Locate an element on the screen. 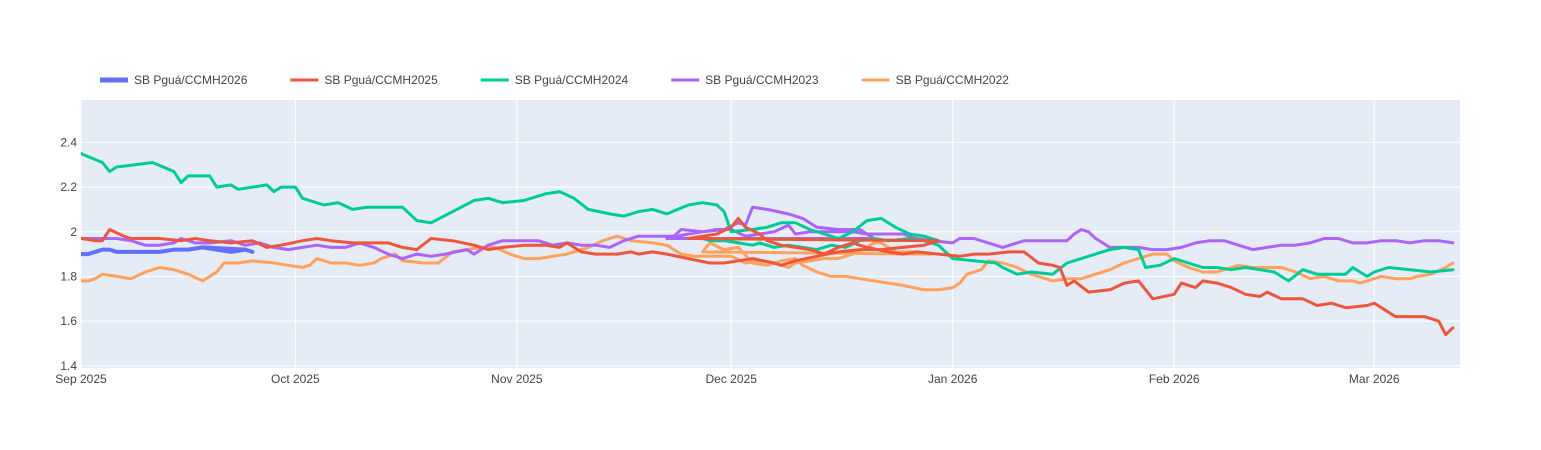 Image resolution: width=1541 pixels, height=450 pixels. legend-label: SB Pguá/CCMH2025 is located at coordinates (381, 80).